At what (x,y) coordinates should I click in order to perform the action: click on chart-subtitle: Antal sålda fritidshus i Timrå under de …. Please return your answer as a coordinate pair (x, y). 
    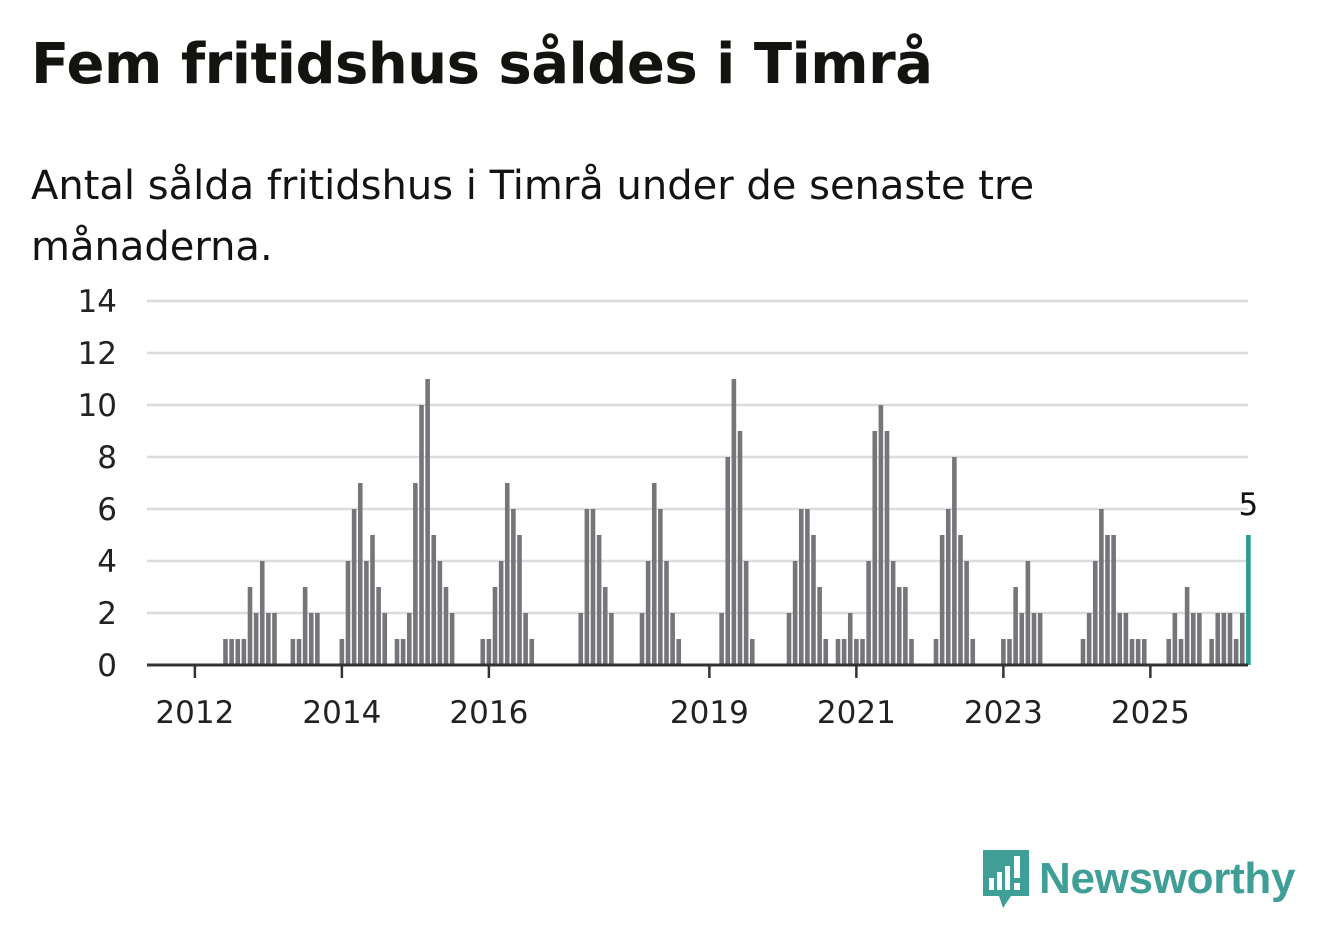
    Looking at the image, I should click on (533, 216).